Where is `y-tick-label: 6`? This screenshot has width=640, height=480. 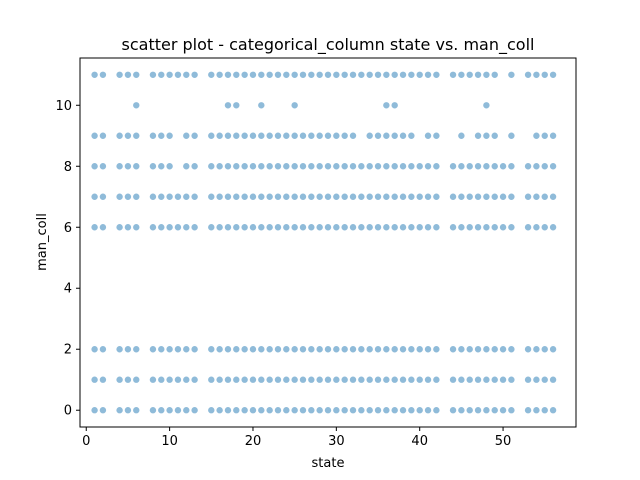
y-tick-label: 6 is located at coordinates (68, 228).